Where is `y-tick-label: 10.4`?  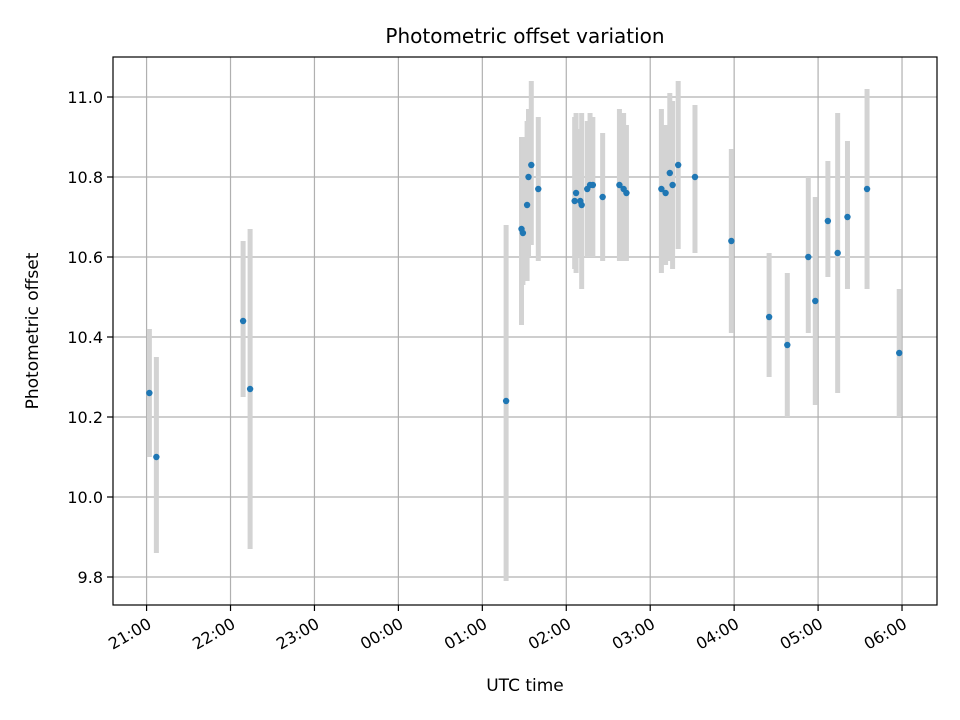
y-tick-label: 10.4 is located at coordinates (85, 337).